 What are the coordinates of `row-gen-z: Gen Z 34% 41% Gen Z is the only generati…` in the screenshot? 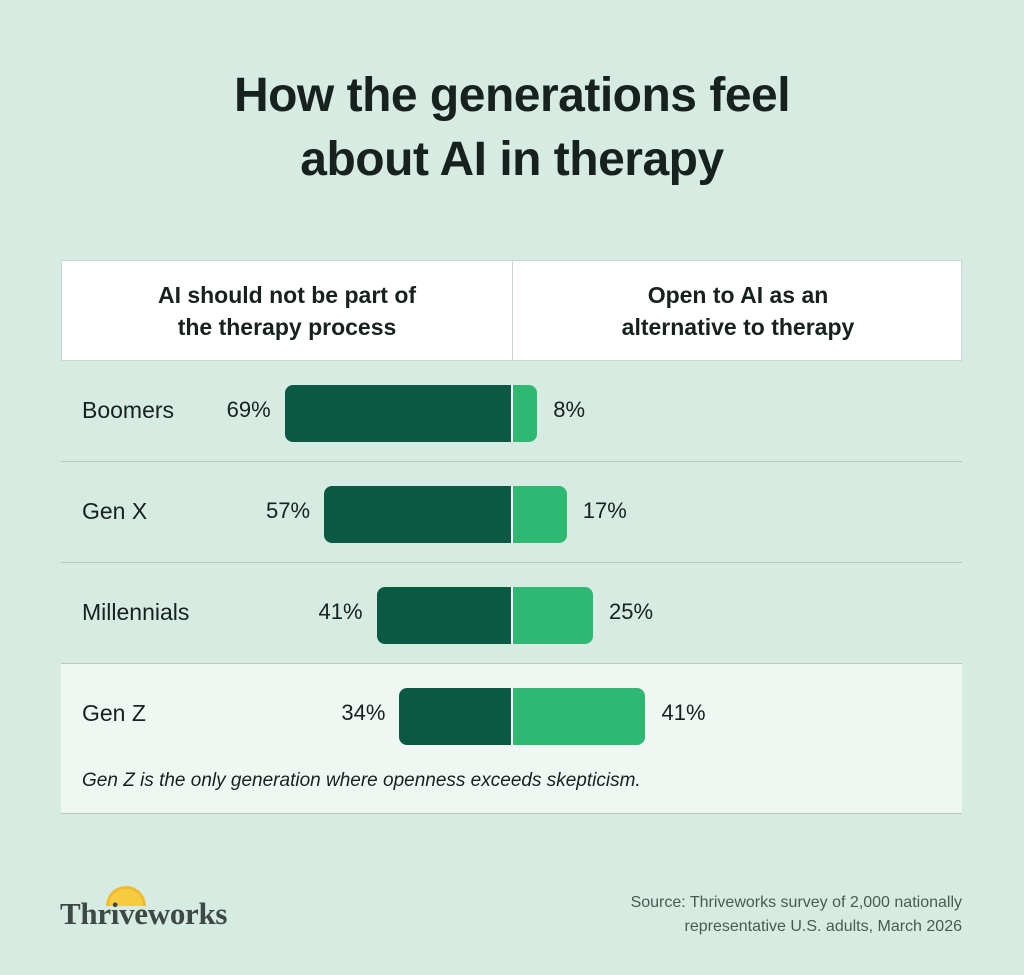 It's located at (511, 739).